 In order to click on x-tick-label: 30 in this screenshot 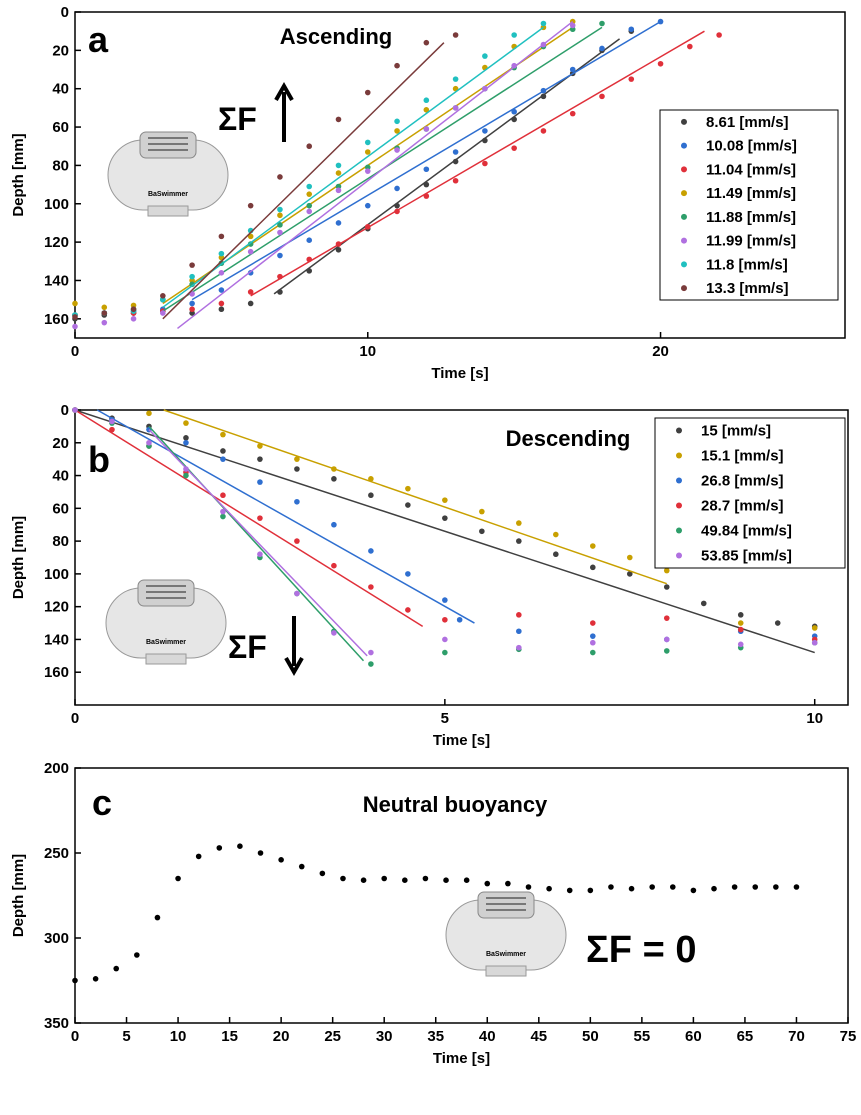, I will do `click(384, 1036)`.